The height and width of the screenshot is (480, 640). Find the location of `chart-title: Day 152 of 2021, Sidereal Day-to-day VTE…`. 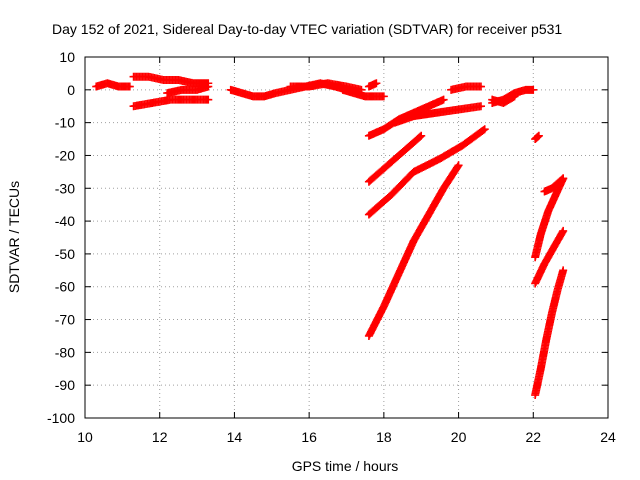

chart-title: Day 152 of 2021, Sidereal Day-to-day VTE… is located at coordinates (307, 29).